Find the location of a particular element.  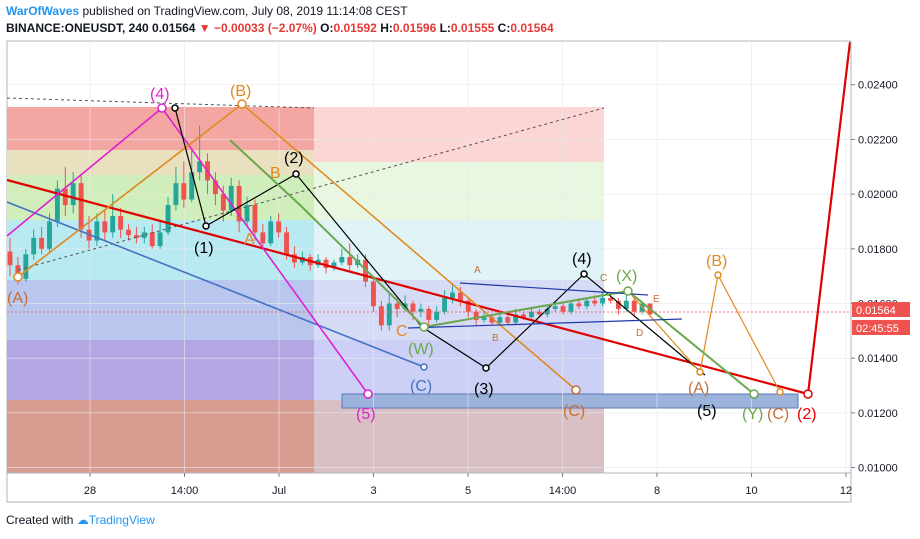

low-value: 0.01555 is located at coordinates (472, 28).